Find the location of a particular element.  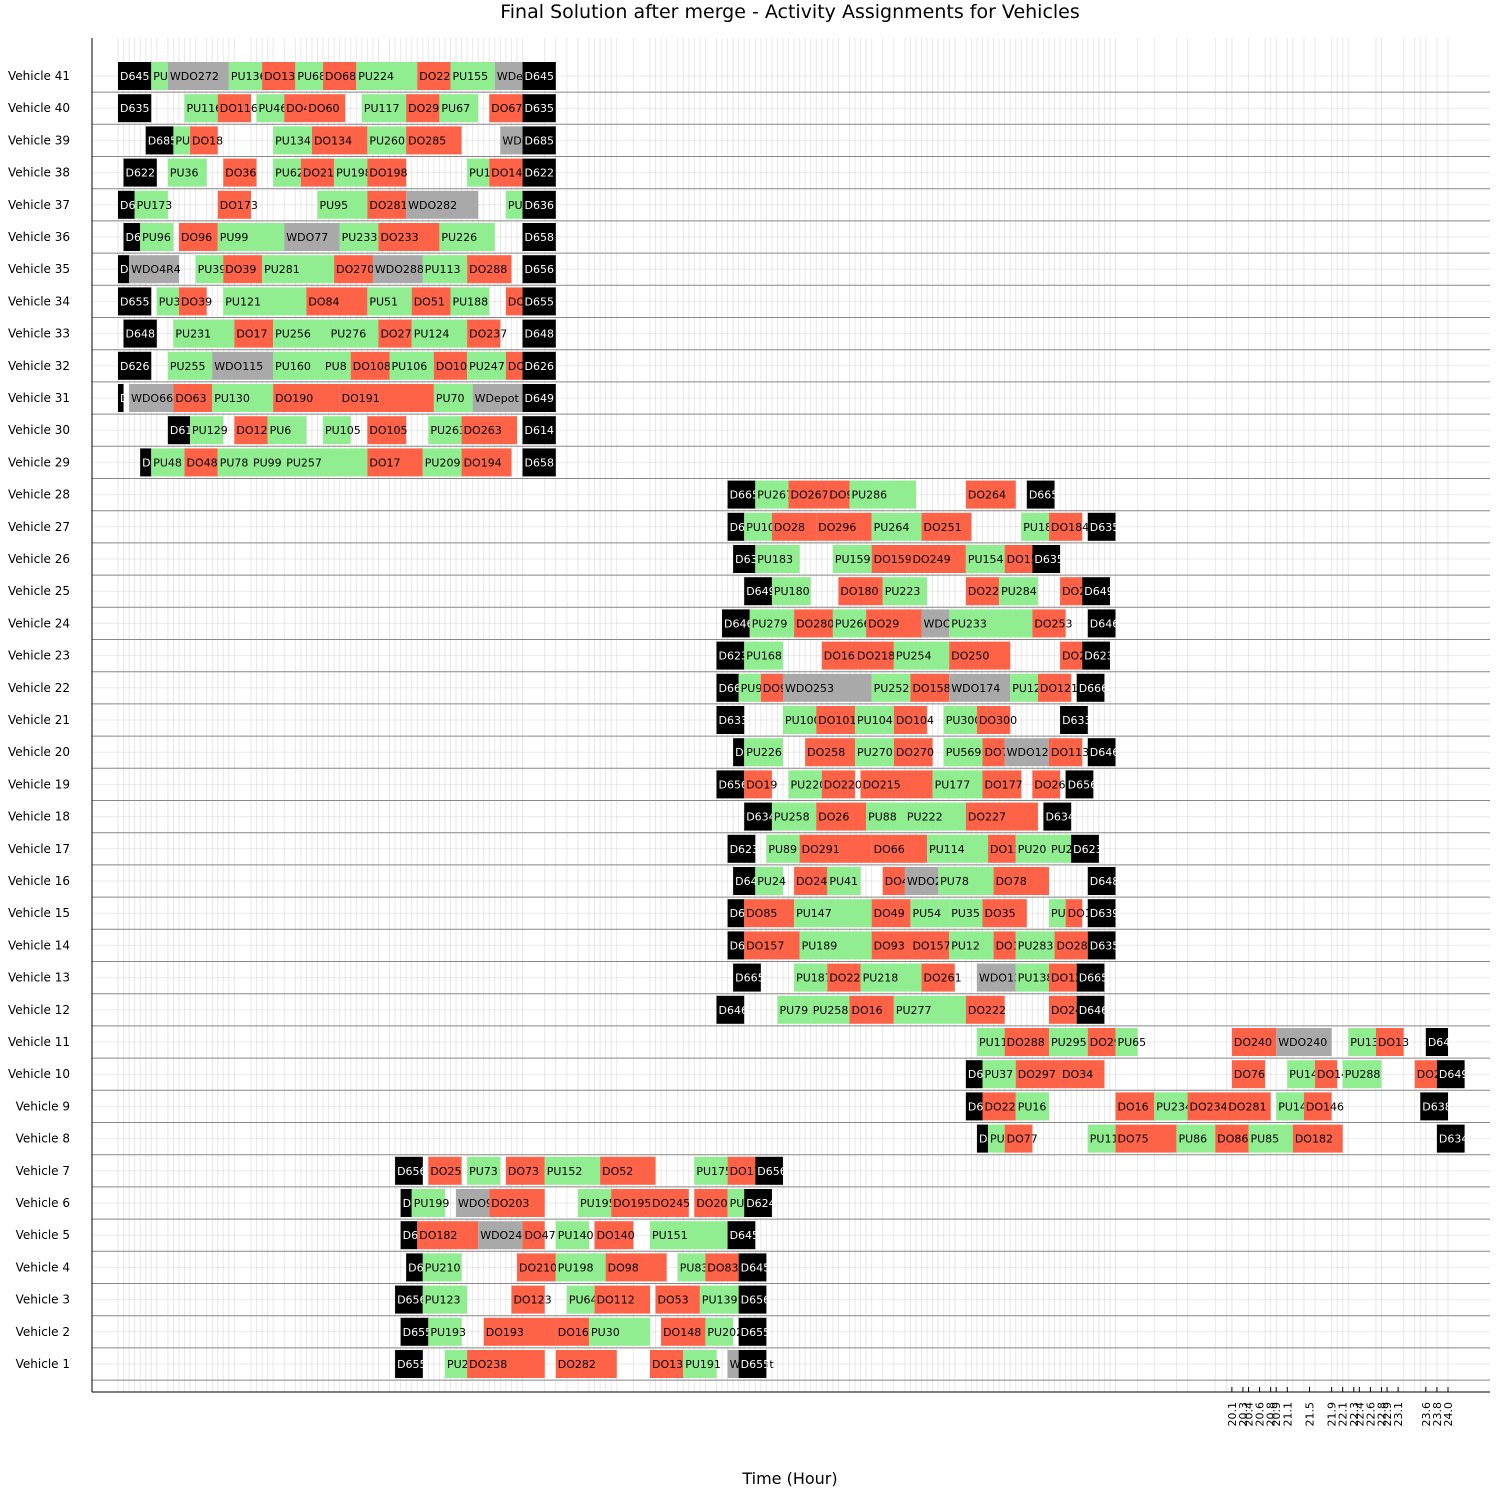

activity-label: PU295 is located at coordinates (1069, 1042).